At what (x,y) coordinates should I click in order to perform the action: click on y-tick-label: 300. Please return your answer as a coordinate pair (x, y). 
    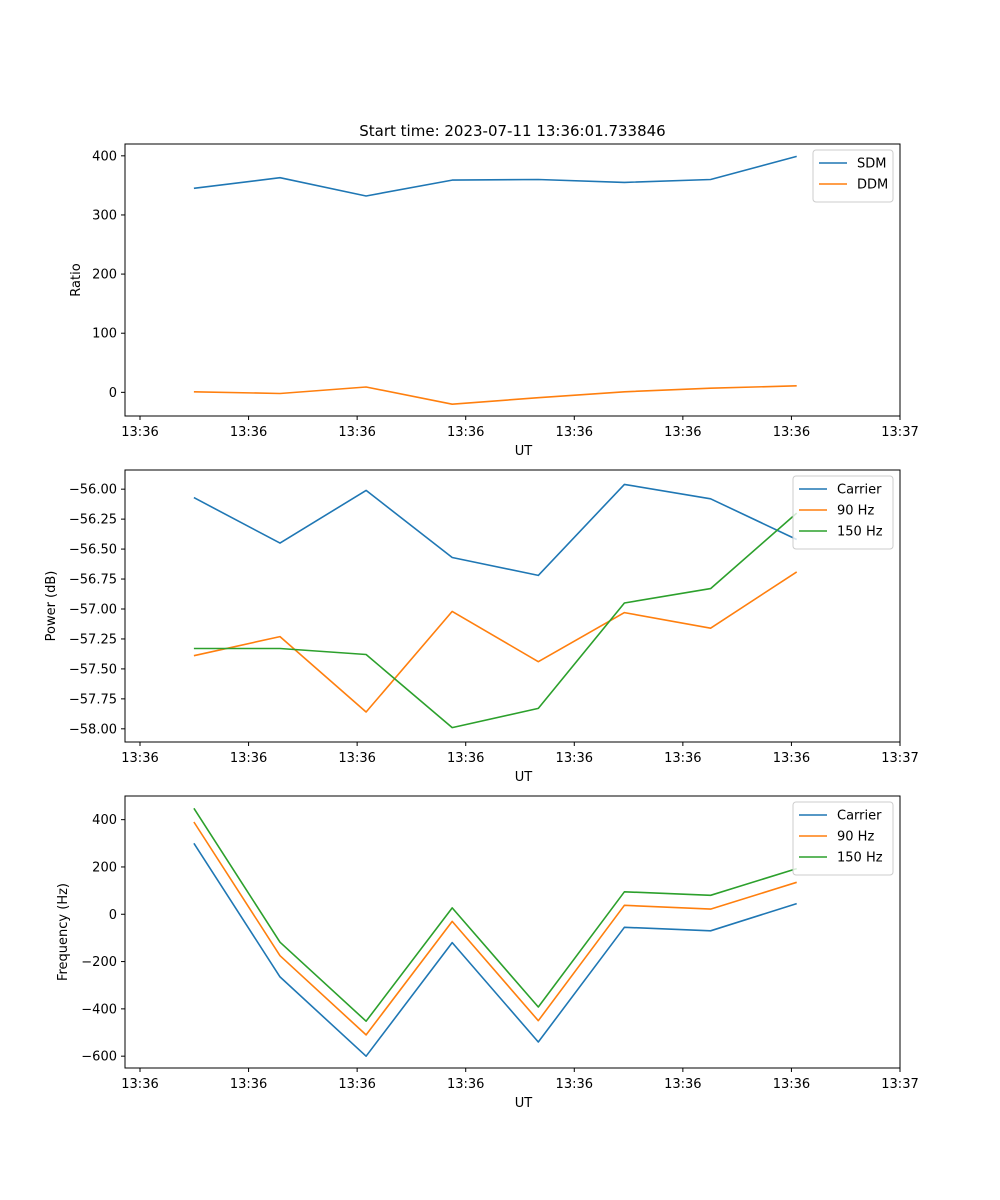
    Looking at the image, I should click on (104, 215).